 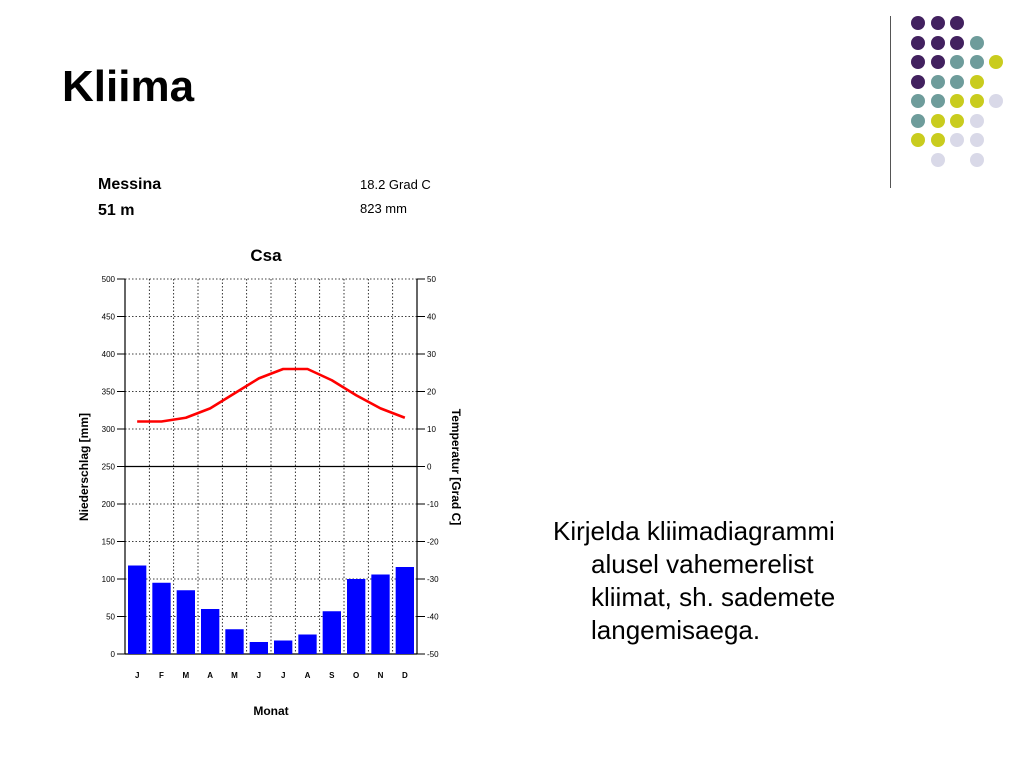 I want to click on tick-label-right: -20, so click(x=433, y=542).